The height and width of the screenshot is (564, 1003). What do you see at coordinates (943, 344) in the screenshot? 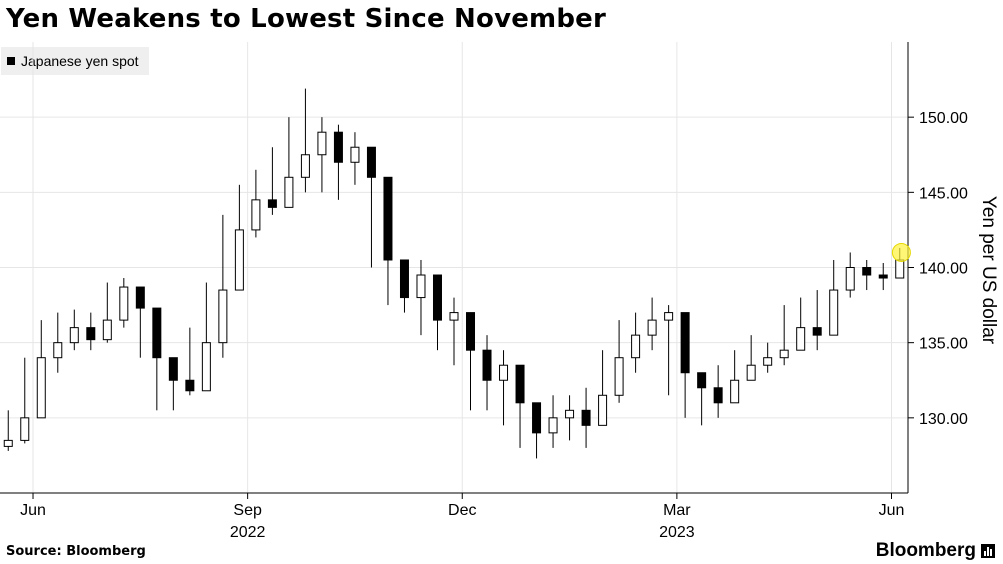
I see `y-tick-label: 135.00` at bounding box center [943, 344].